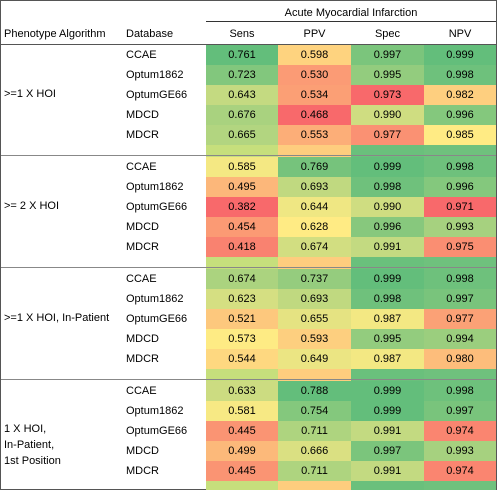 The width and height of the screenshot is (497, 490). What do you see at coordinates (387, 247) in the screenshot?
I see `spec-value-cell: 0.991` at bounding box center [387, 247].